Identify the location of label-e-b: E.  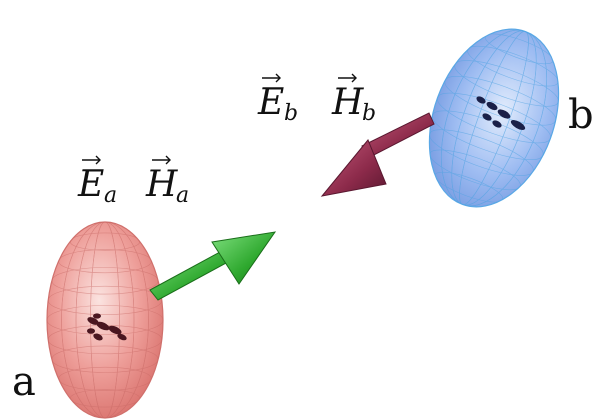
(270, 102).